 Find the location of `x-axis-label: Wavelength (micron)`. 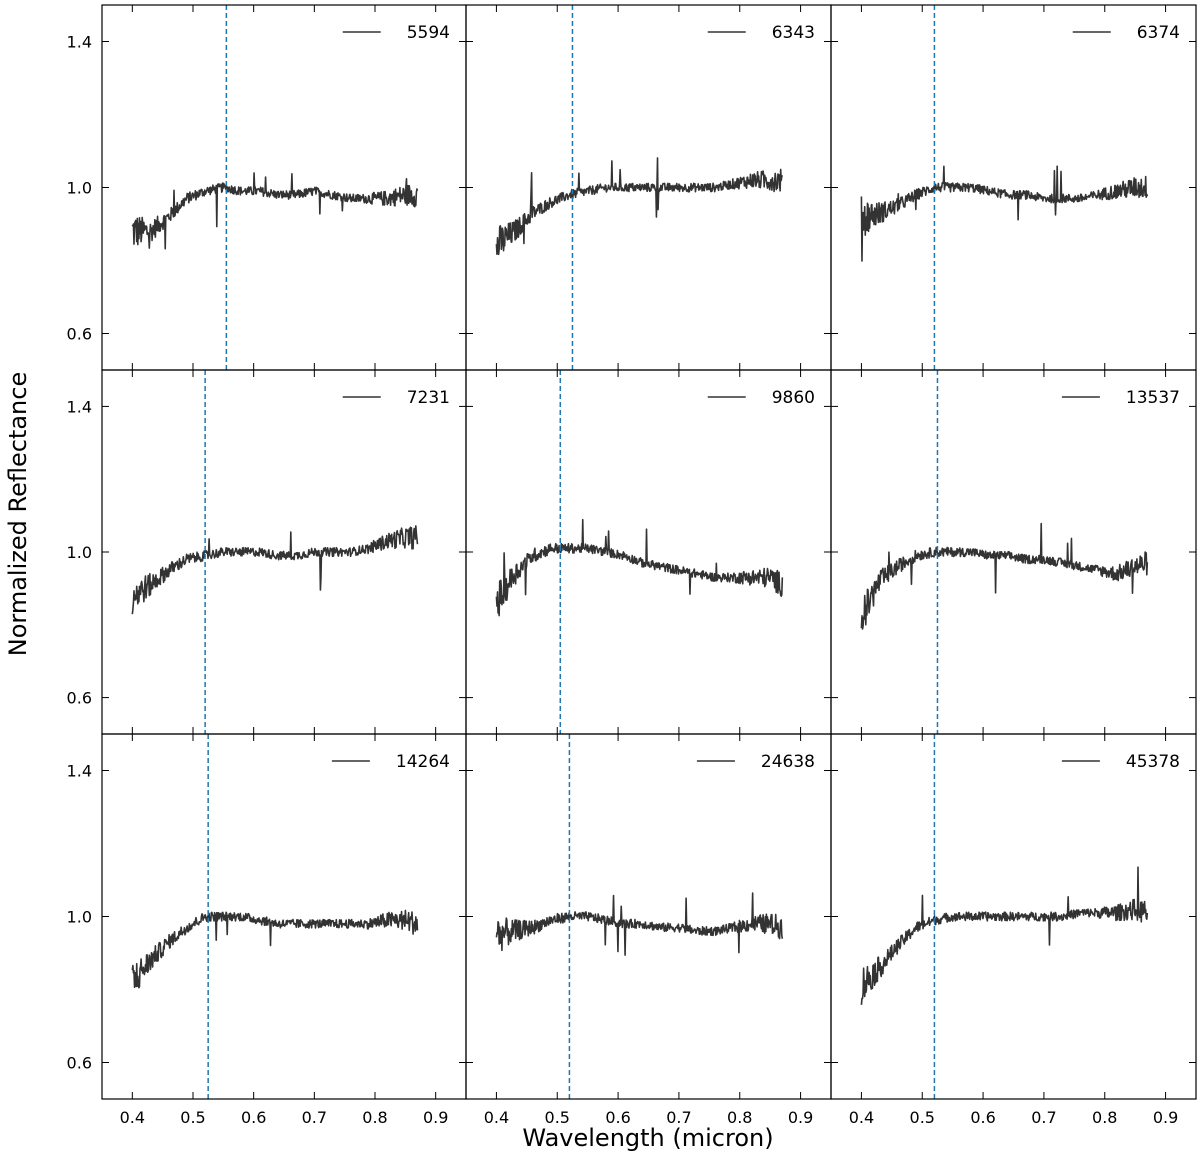

x-axis-label: Wavelength (micron) is located at coordinates (647, 1138).